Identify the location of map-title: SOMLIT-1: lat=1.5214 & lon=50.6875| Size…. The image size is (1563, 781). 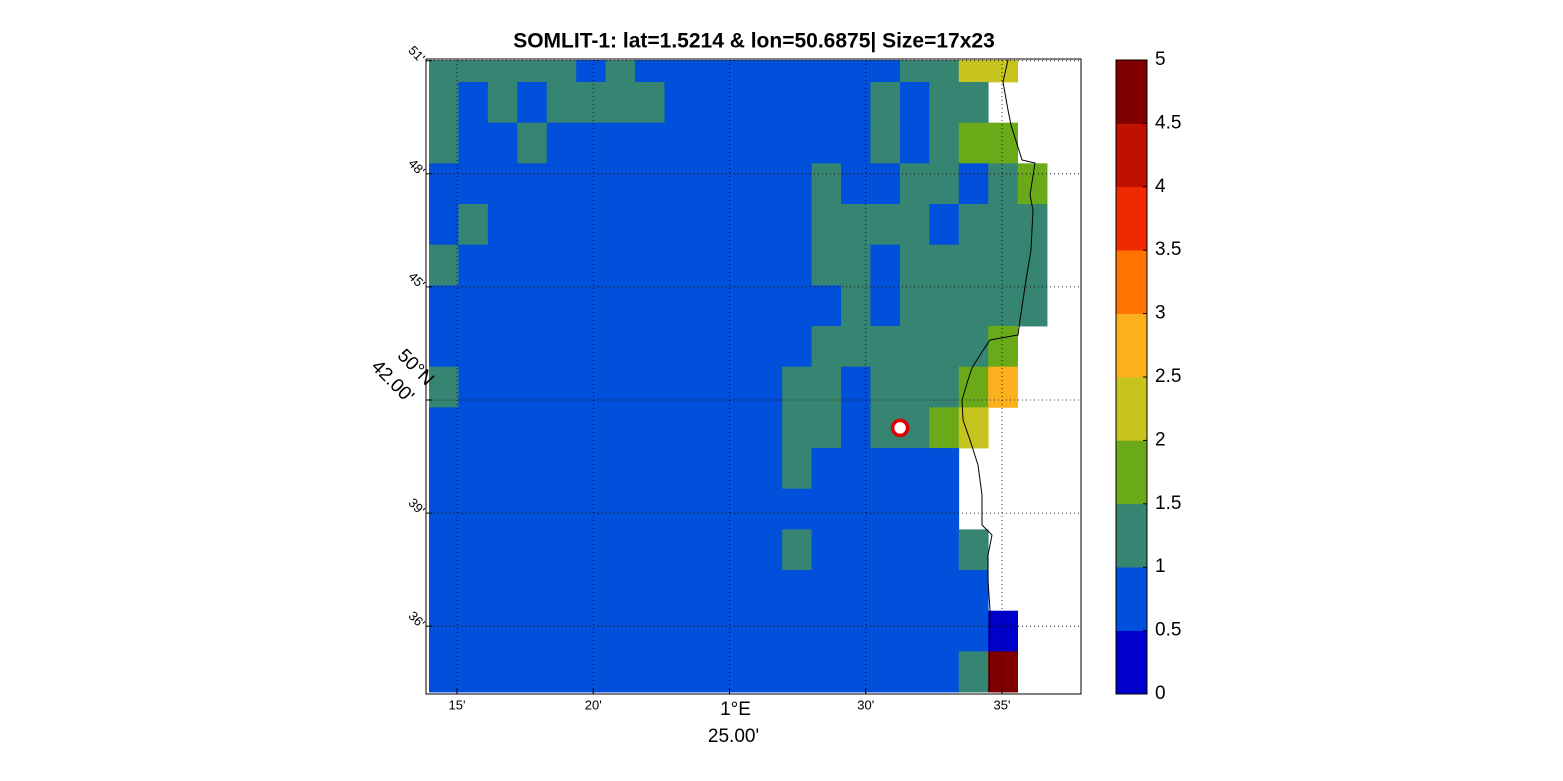
(754, 41).